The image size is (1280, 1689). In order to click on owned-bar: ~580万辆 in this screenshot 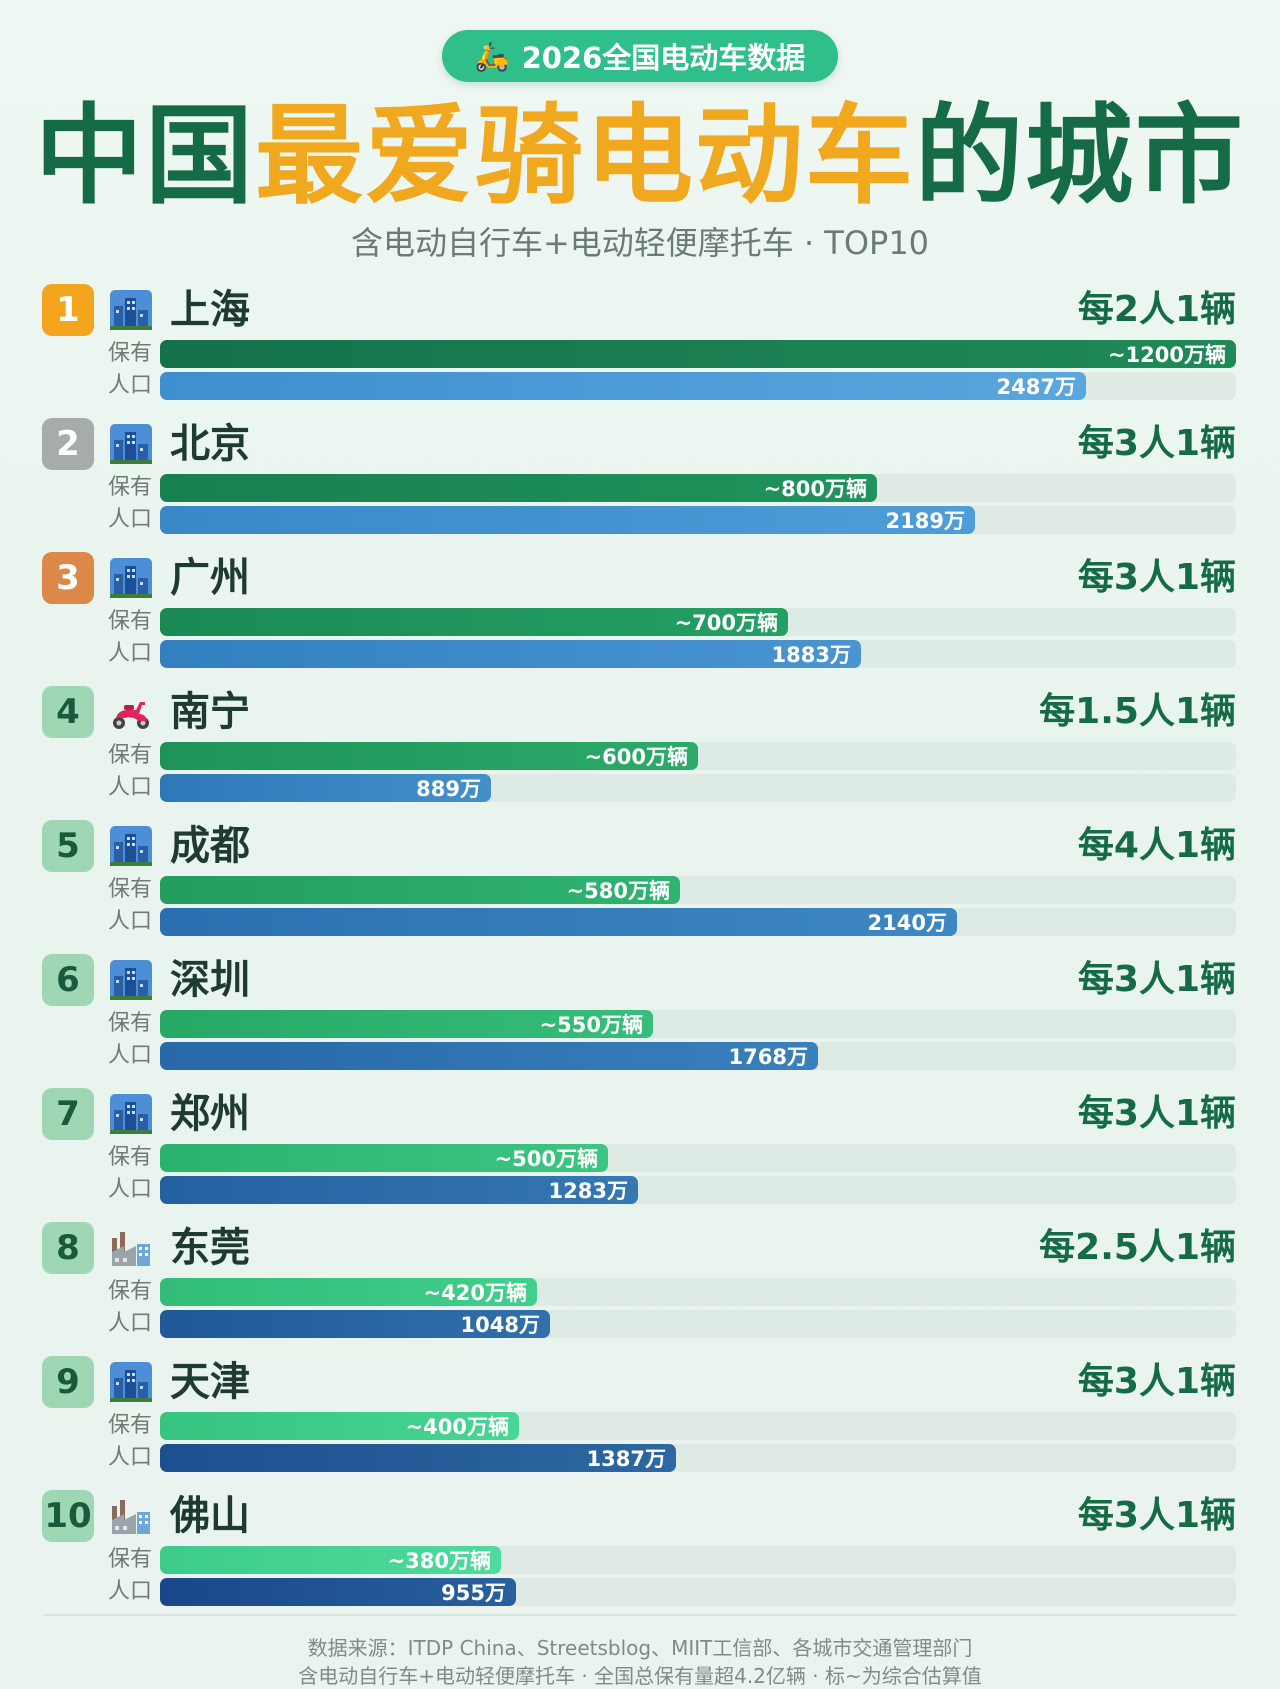, I will do `click(420, 890)`.